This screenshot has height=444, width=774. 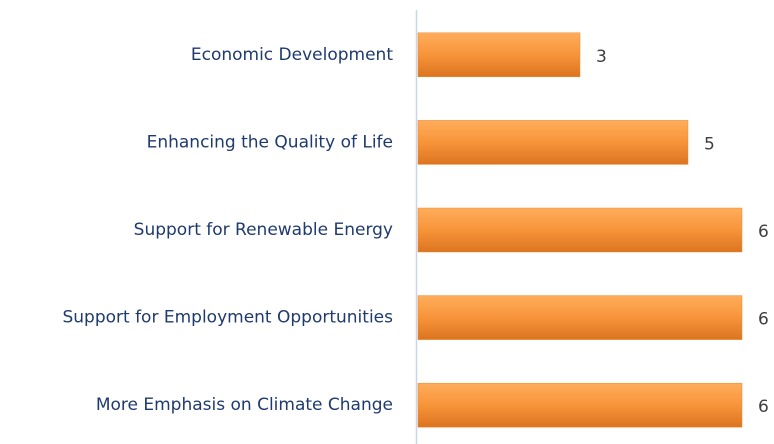 I want to click on value-label: 5, so click(x=709, y=144).